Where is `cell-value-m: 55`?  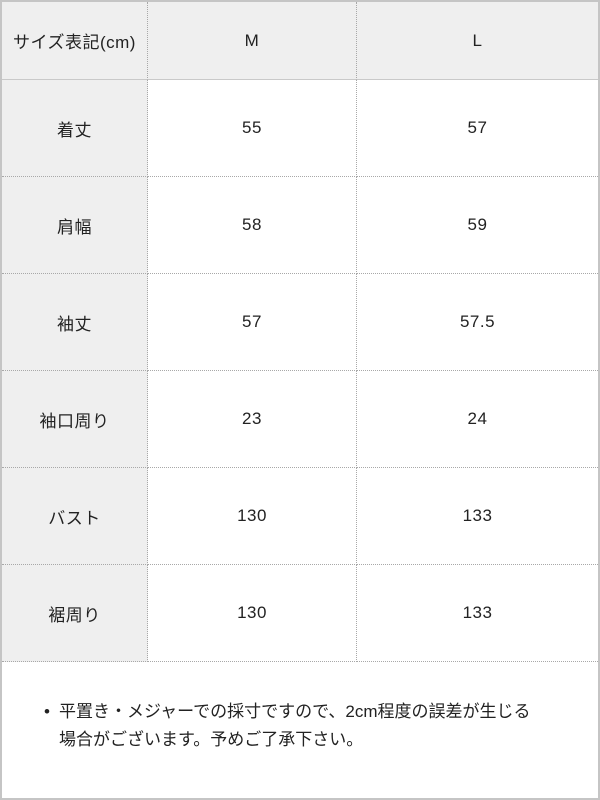 cell-value-m: 55 is located at coordinates (252, 128).